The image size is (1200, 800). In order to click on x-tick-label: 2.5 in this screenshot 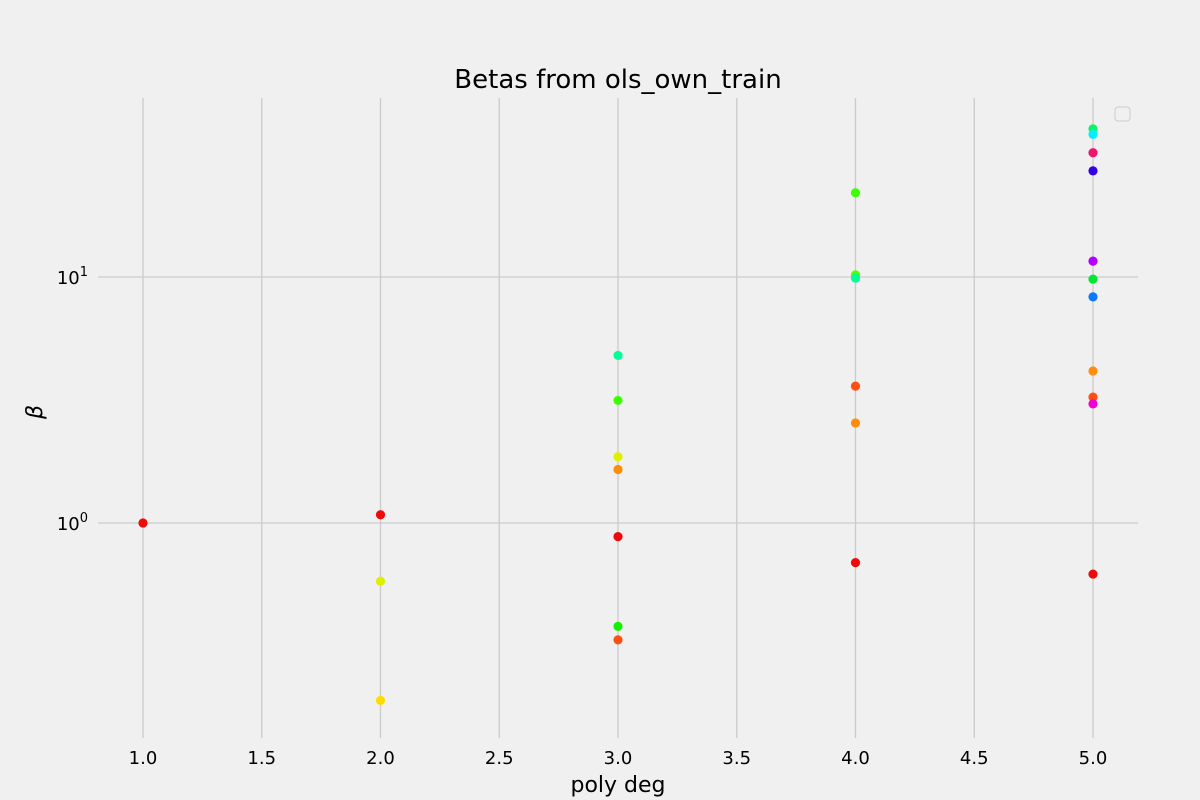, I will do `click(499, 758)`.